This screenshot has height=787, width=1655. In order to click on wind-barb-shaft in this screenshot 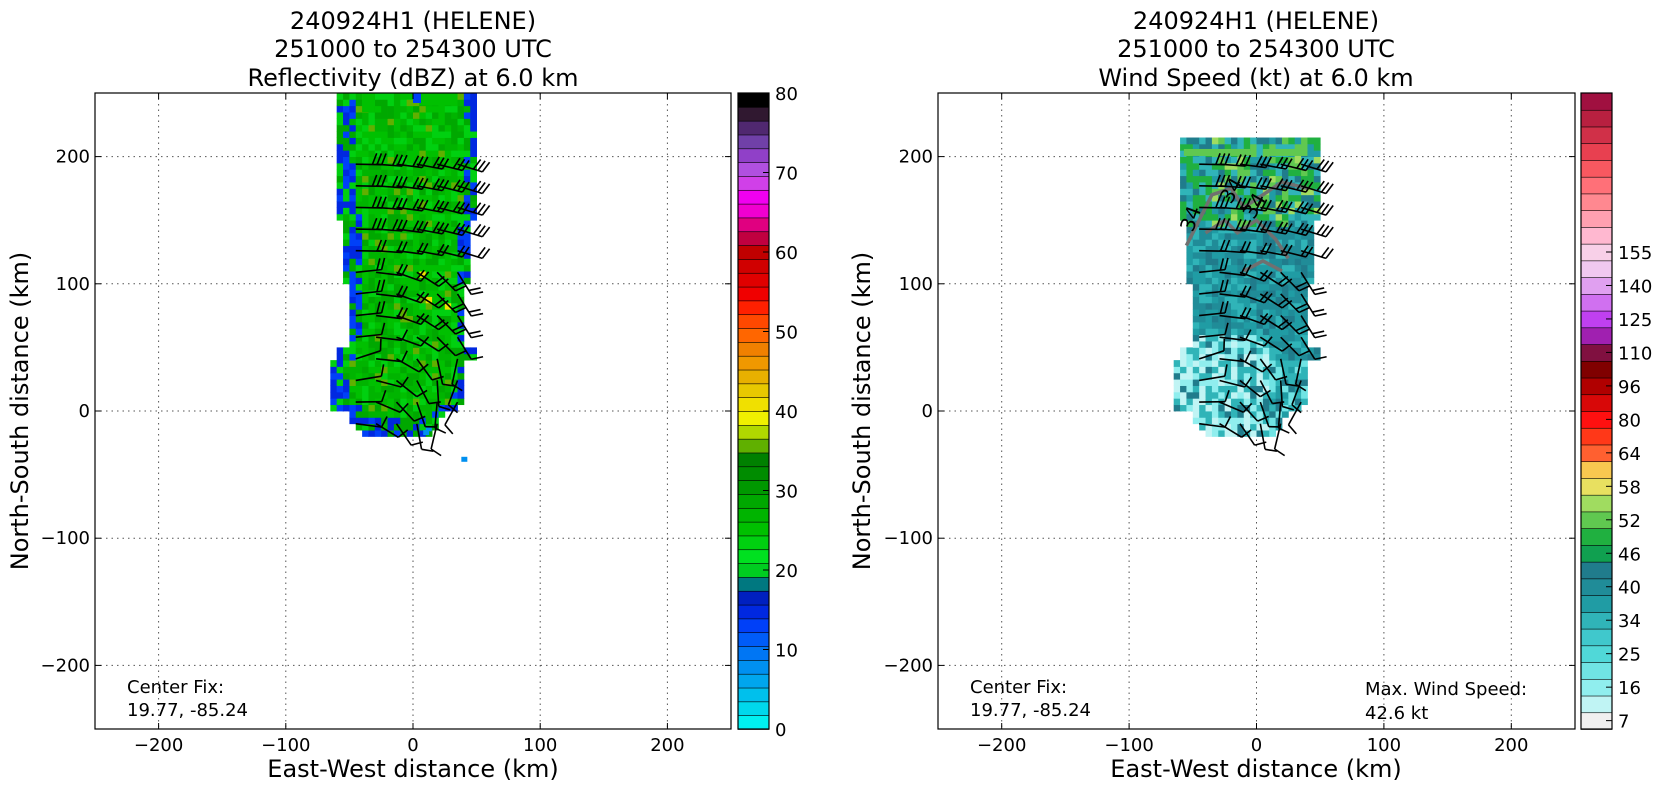, I will do `click(451, 413)`.